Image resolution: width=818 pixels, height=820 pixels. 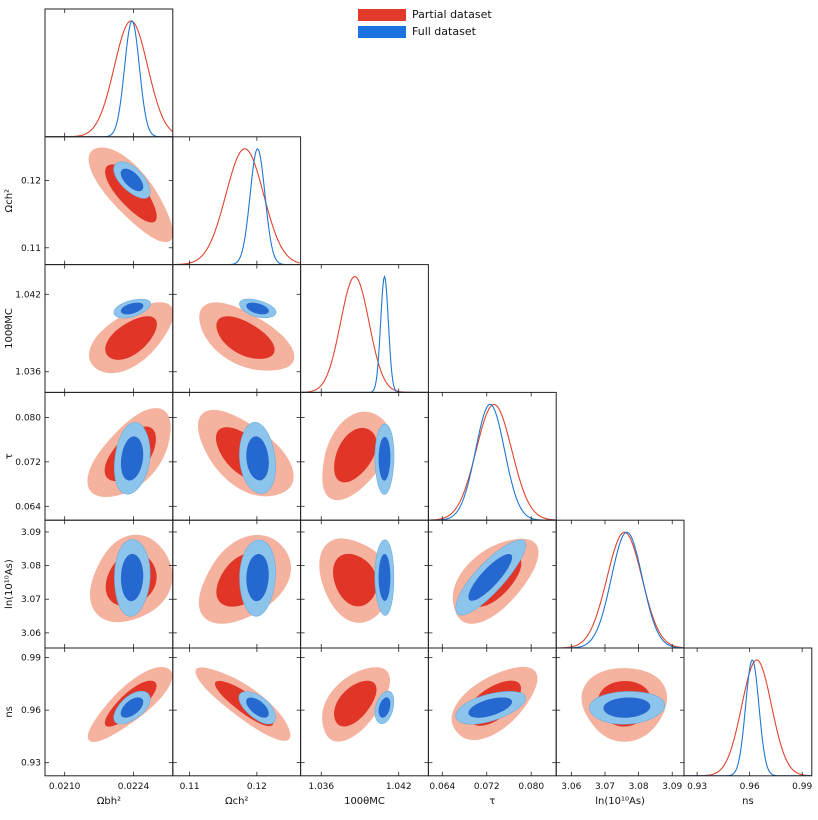 What do you see at coordinates (245, 337) in the screenshot?
I see `contour-partial-68-omch2-theta` at bounding box center [245, 337].